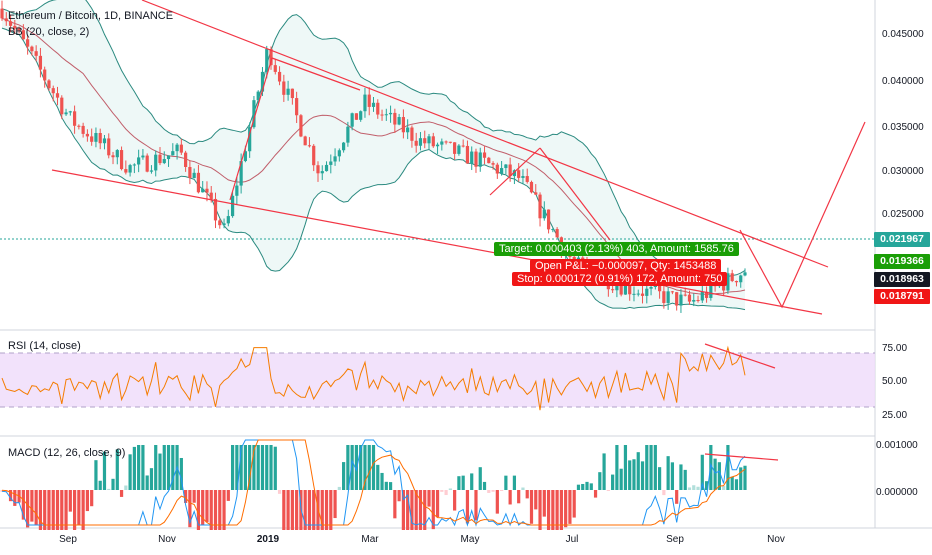  What do you see at coordinates (251, 129) in the screenshot?
I see `impulse-line-up` at bounding box center [251, 129].